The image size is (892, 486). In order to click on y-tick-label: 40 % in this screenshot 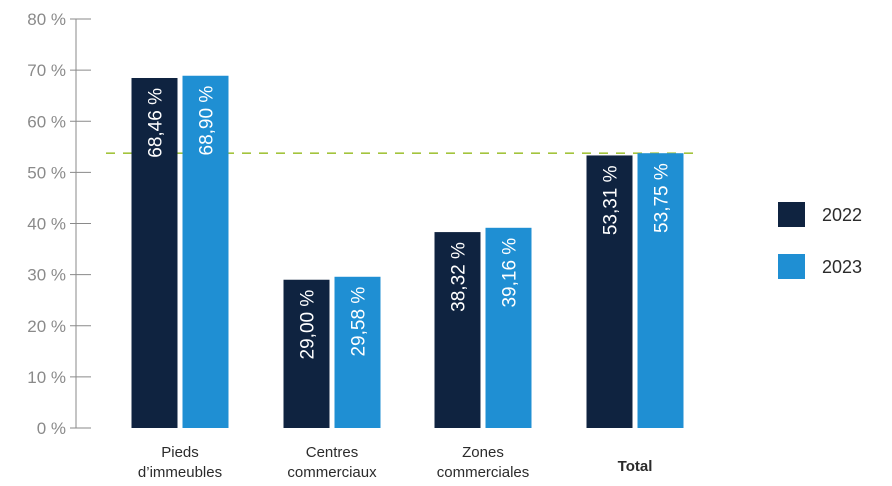, I will do `click(46, 224)`.